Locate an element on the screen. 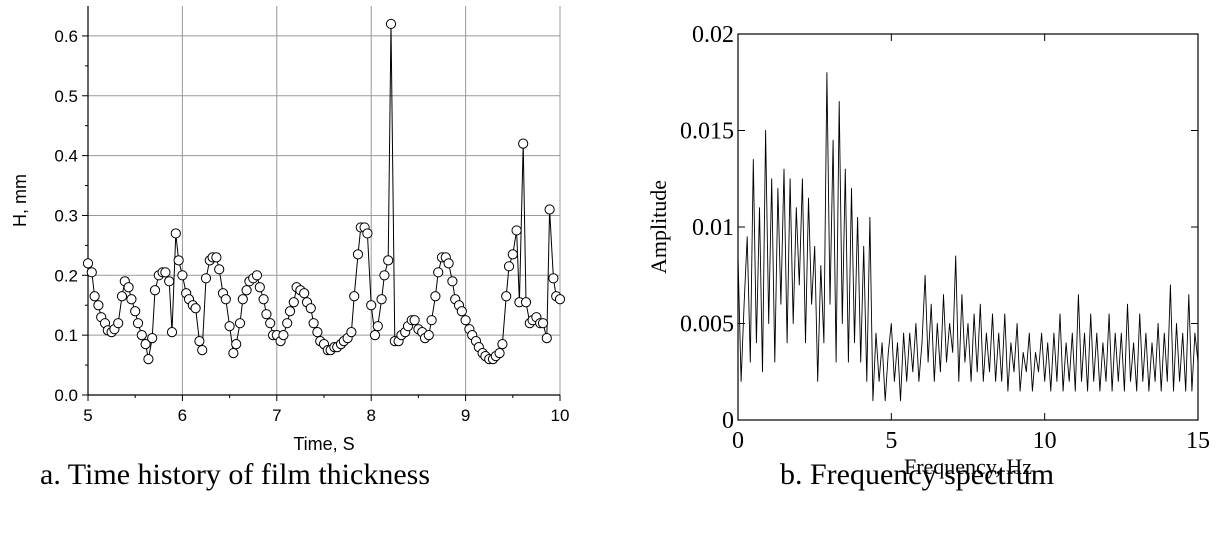 The image size is (1221, 548). y-axis-label: H, mm is located at coordinates (20, 200).